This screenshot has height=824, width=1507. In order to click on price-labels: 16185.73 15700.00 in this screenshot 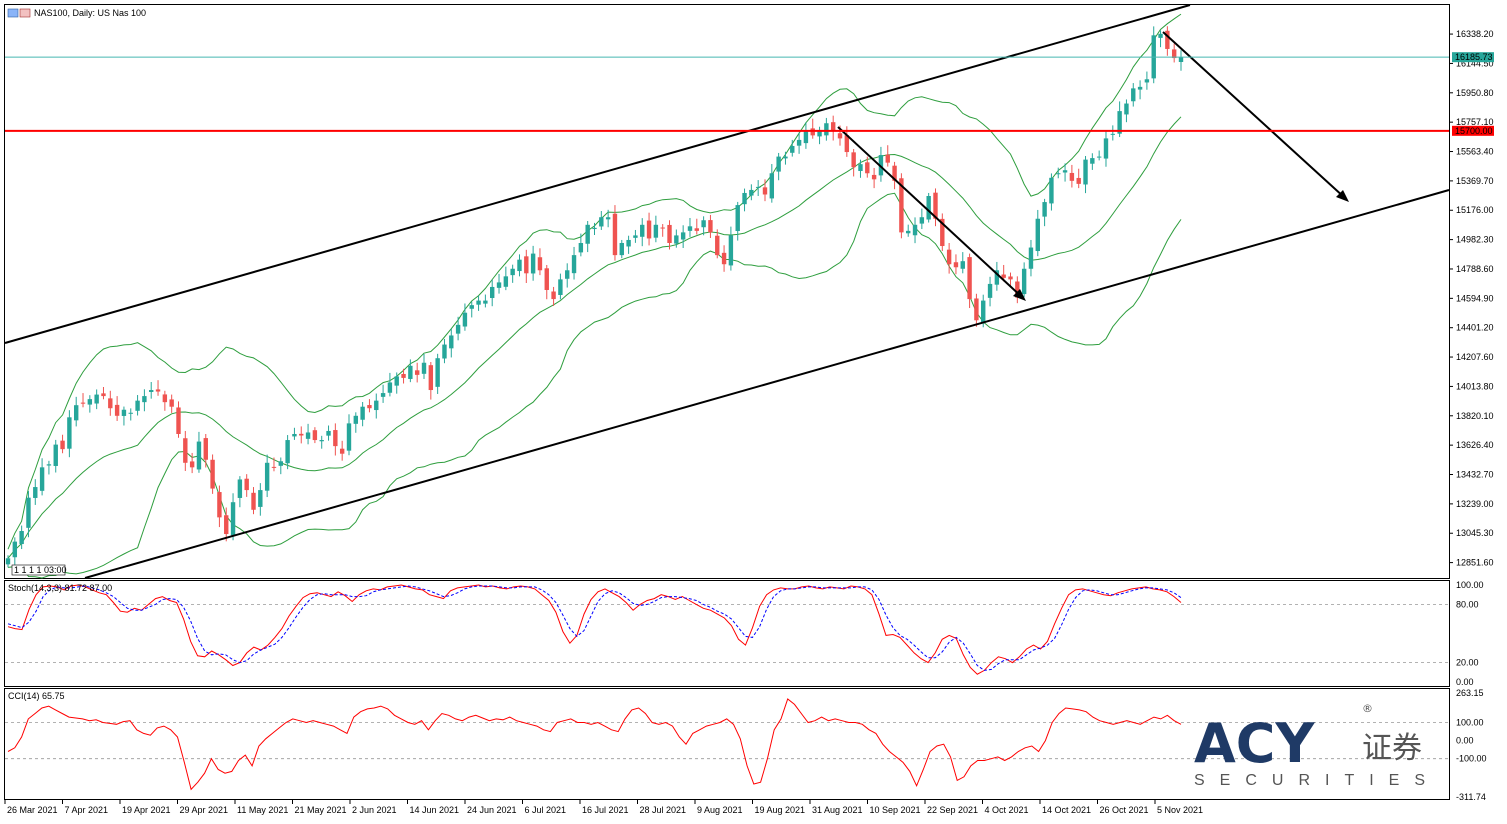, I will do `click(1473, 94)`.